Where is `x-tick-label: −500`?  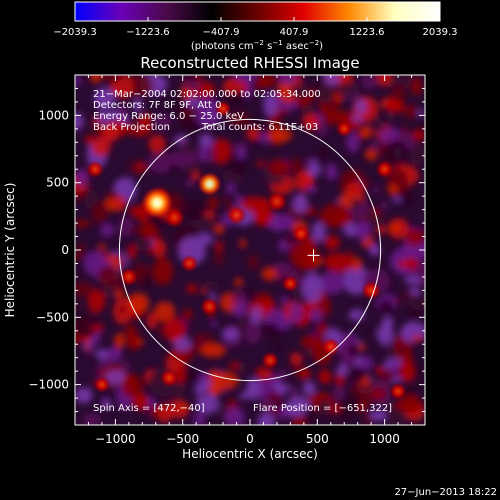 x-tick-label: −500 is located at coordinates (182, 439).